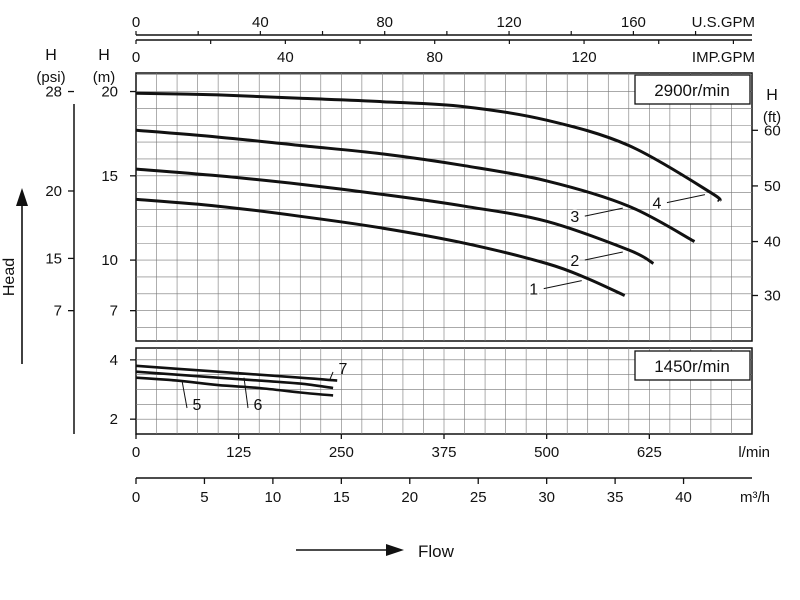 The width and height of the screenshot is (800, 600). Describe the element at coordinates (533, 290) in the screenshot. I see `curve-label-1: 1` at that location.